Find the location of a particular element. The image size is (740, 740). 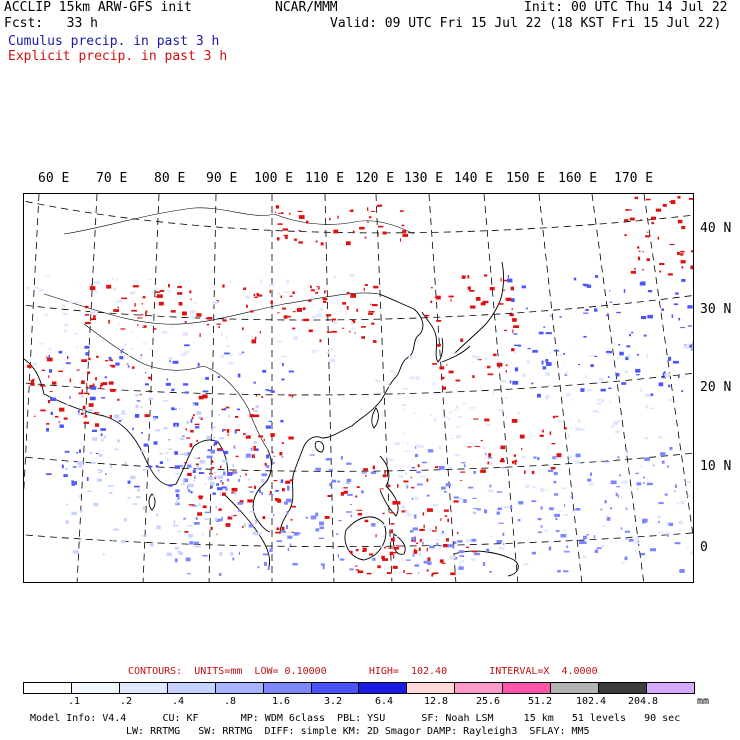

lon-label: 100 E is located at coordinates (274, 178).